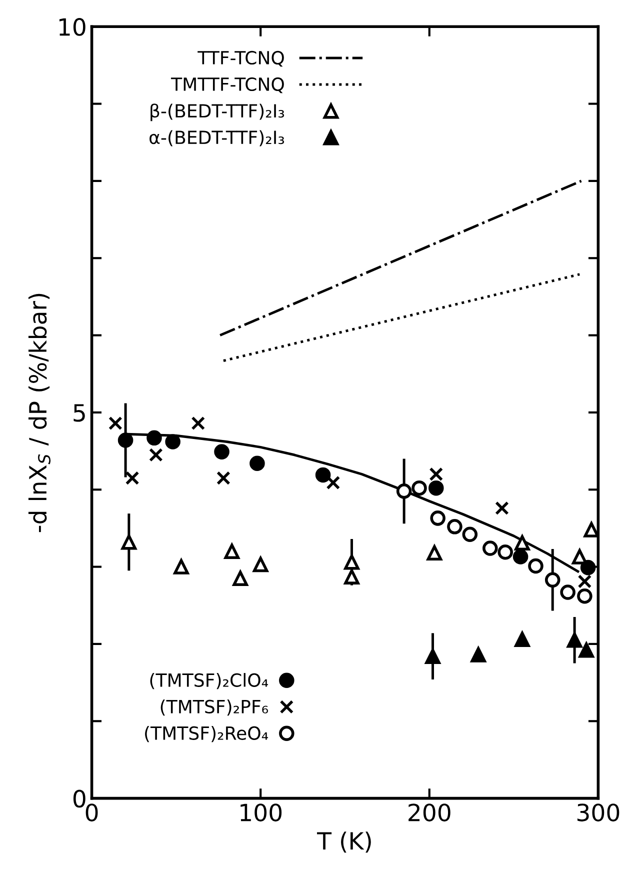  What do you see at coordinates (261, 813) in the screenshot?
I see `x-tick-label: 100` at bounding box center [261, 813].